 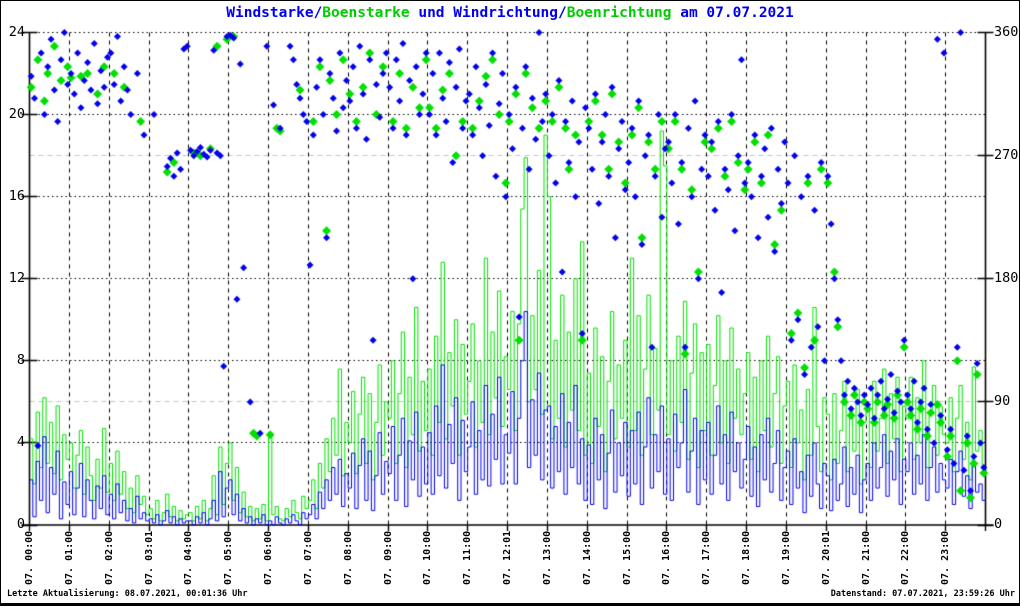 What do you see at coordinates (786, 557) in the screenshot?
I see `x-tick-label: 07. 19:00` at bounding box center [786, 557].